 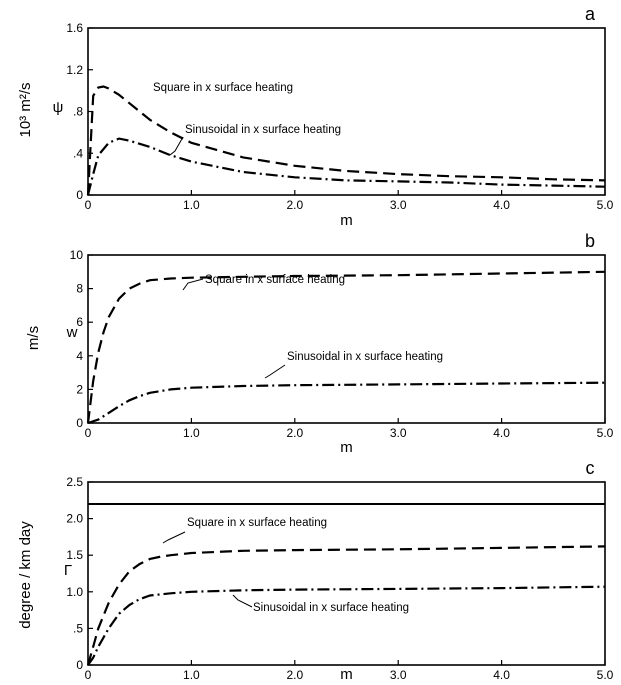 I want to click on y-axis-symbol: ψ, so click(x=58, y=107).